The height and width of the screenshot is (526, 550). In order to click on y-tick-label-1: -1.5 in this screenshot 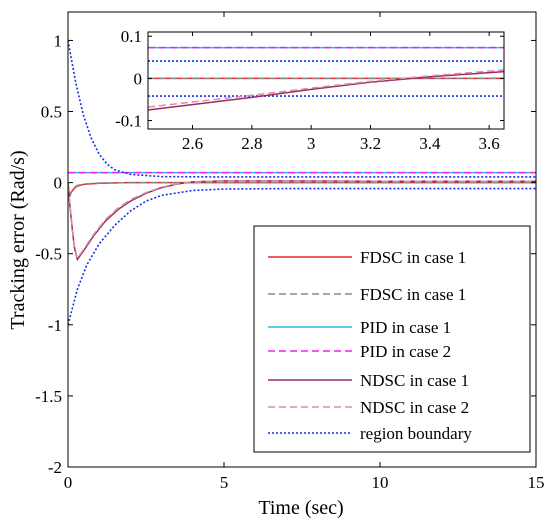, I will do `click(48, 396)`.